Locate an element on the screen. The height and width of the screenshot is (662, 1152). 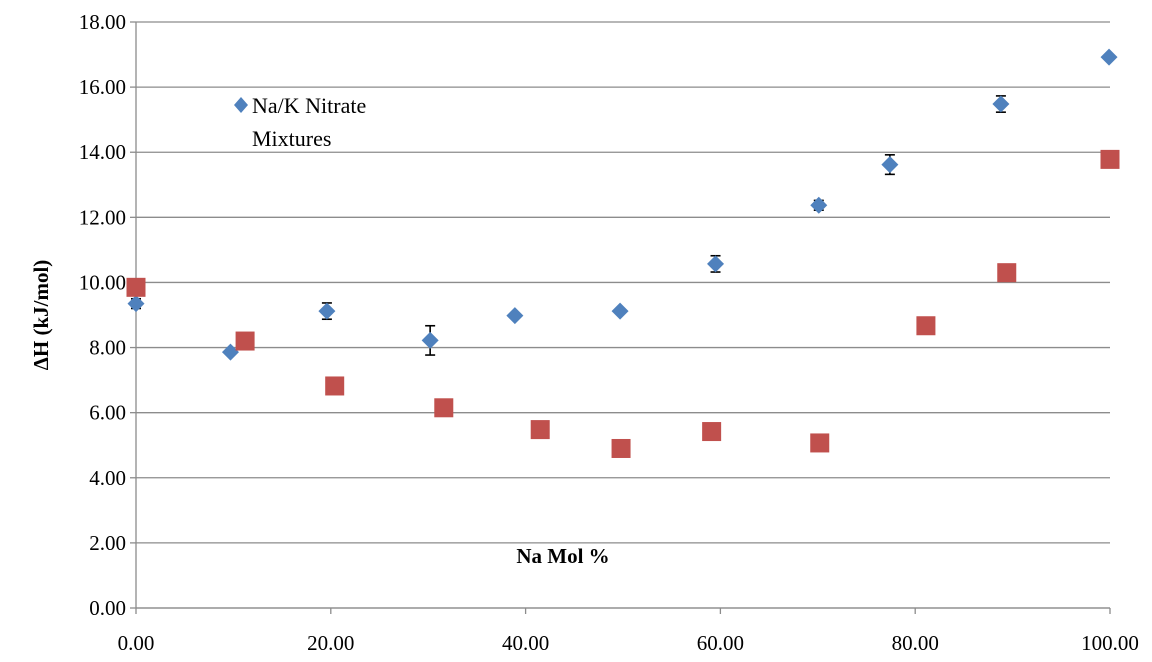
y-tick-label: 8.00 is located at coordinates (107, 348).